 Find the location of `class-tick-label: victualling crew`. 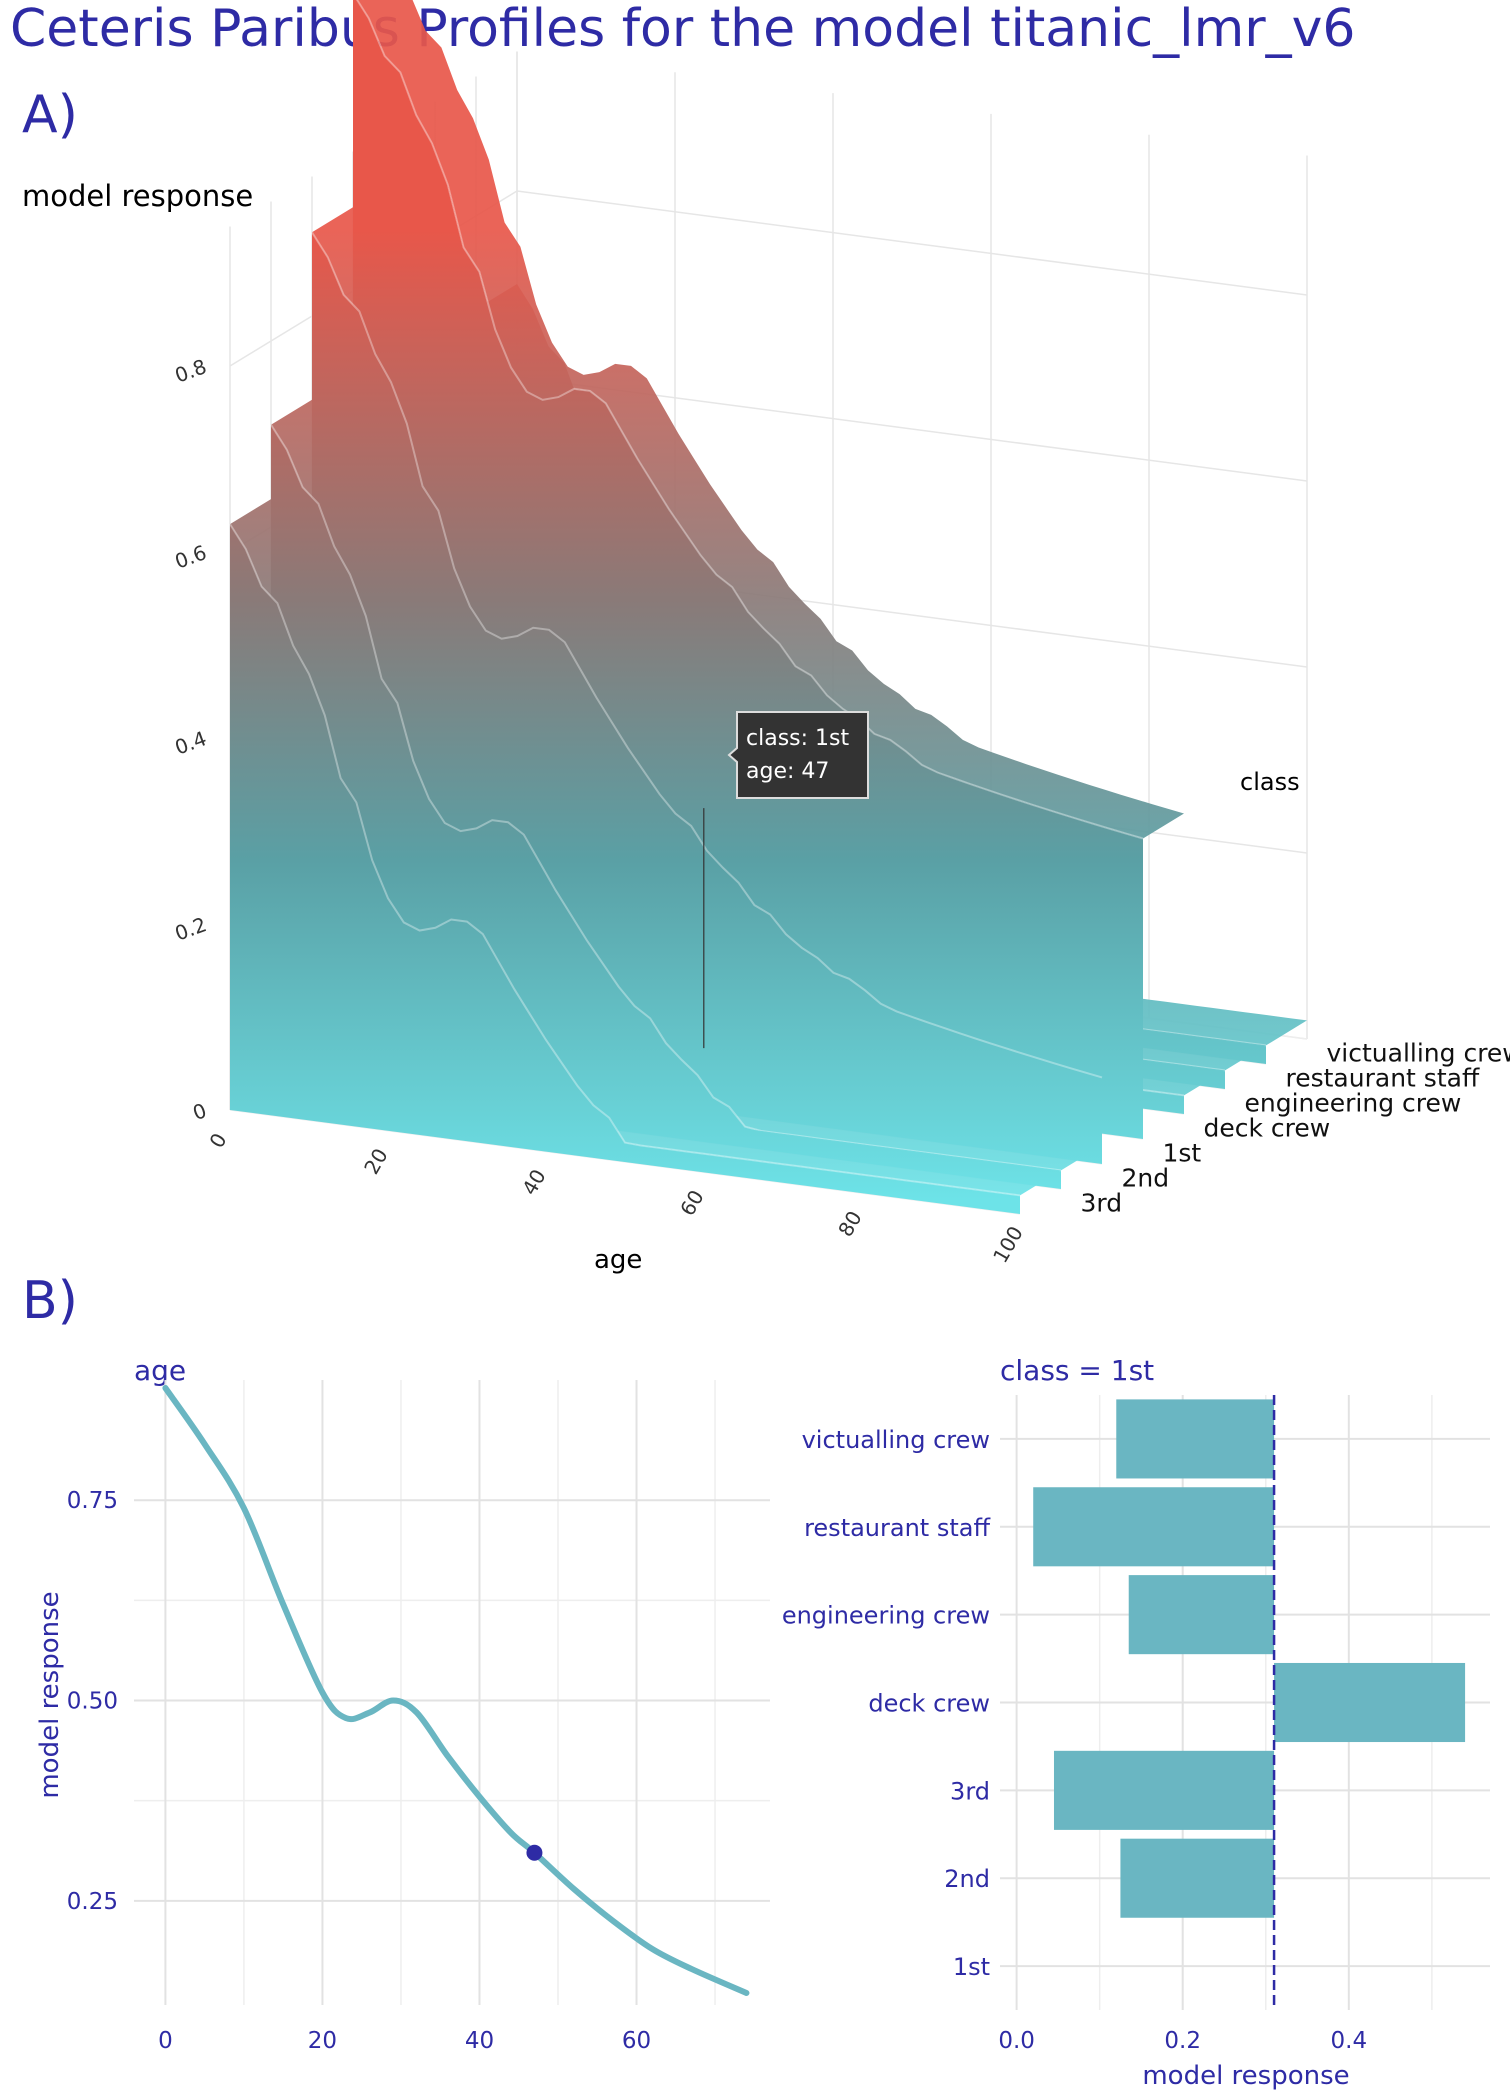

class-tick-label: victualling crew is located at coordinates (1418, 1053).